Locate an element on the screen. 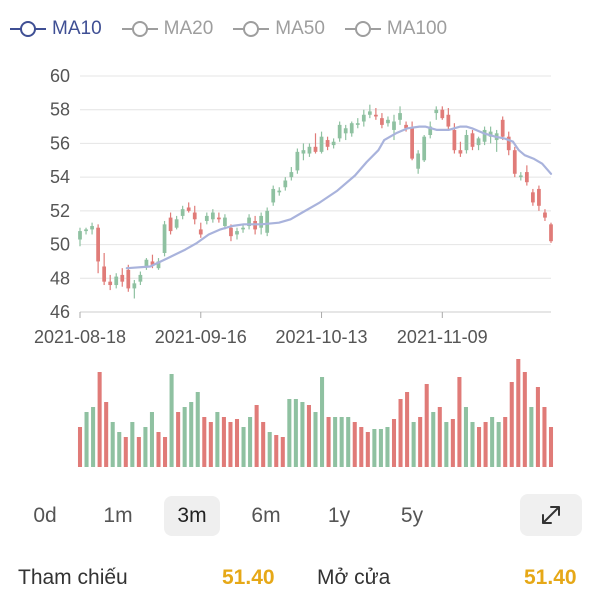  period-1y: 1y is located at coordinates (339, 515).